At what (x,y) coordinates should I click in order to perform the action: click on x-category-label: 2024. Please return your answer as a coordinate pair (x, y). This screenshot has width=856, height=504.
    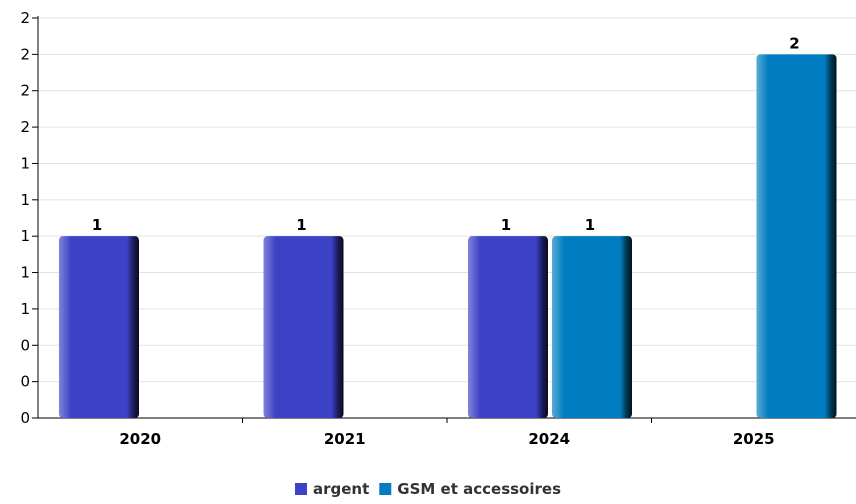
    Looking at the image, I should click on (549, 439).